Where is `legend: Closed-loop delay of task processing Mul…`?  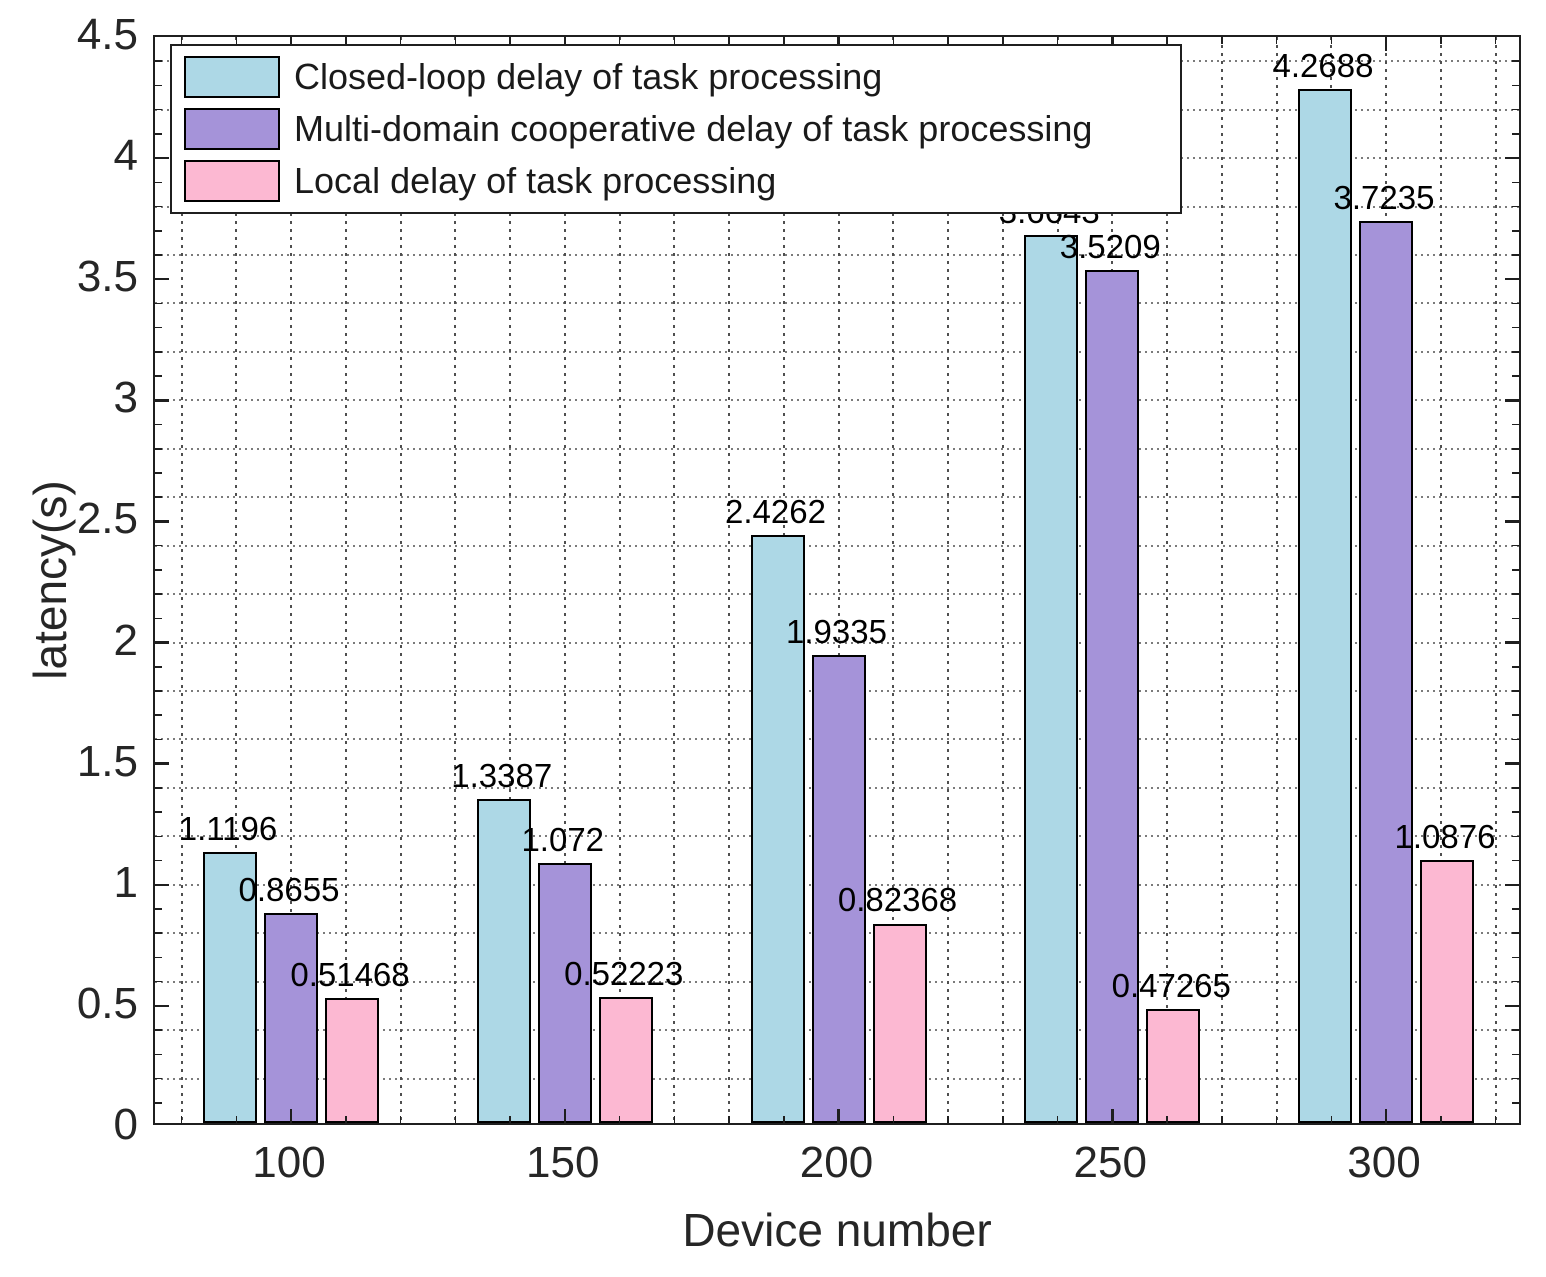 legend: Closed-loop delay of task processing Mul… is located at coordinates (676, 129).